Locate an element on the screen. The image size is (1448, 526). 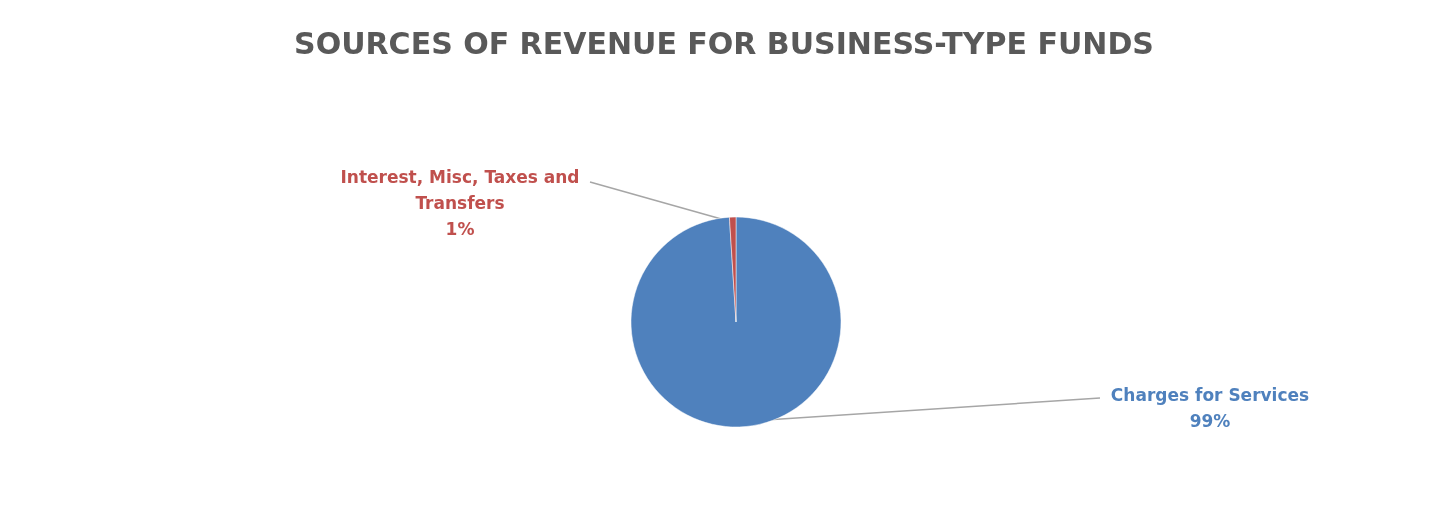
pie-slice is located at coordinates (736, 322).